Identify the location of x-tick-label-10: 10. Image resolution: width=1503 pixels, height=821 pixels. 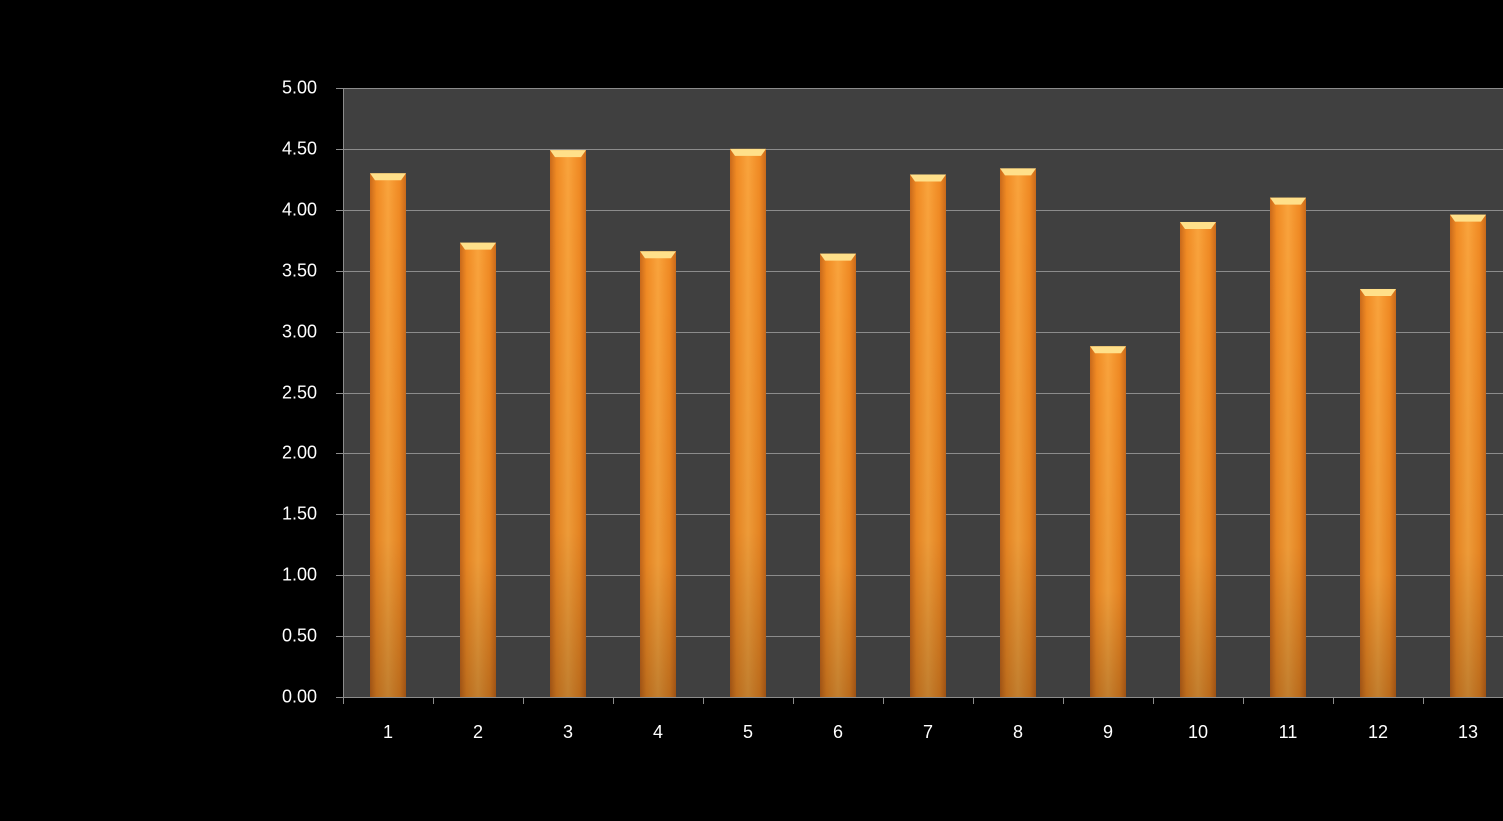
(1198, 732).